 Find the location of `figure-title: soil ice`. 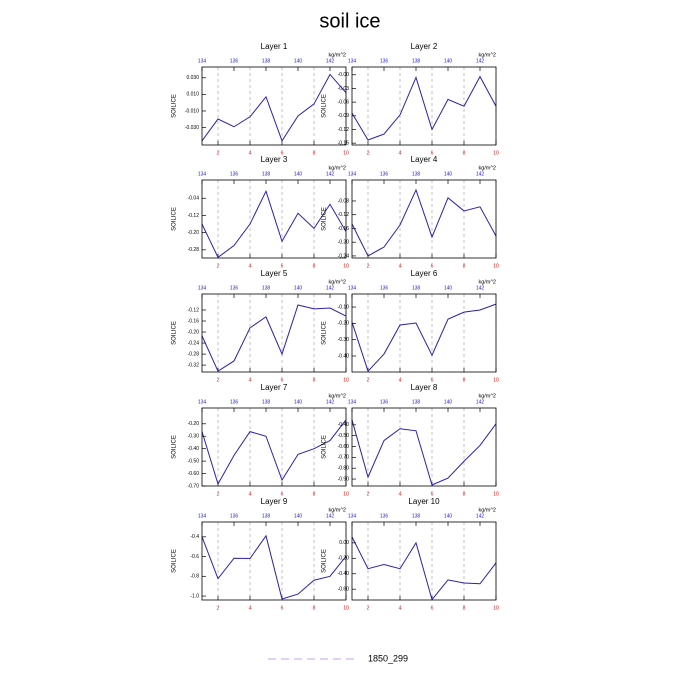

figure-title: soil ice is located at coordinates (349, 21).